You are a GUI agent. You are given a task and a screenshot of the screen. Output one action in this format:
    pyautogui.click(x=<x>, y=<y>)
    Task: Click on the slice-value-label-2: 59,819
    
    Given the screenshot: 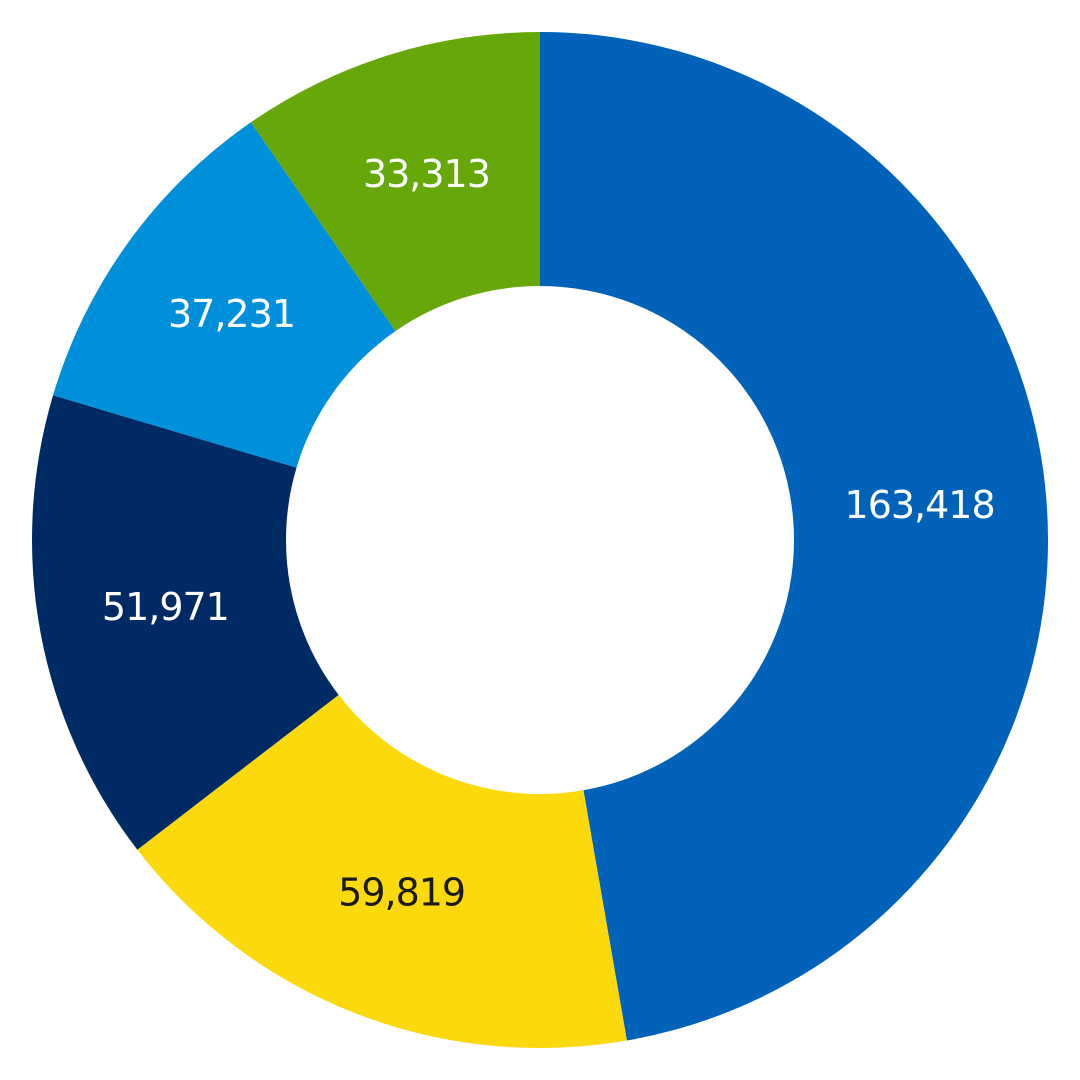 What is the action you would take?
    pyautogui.click(x=401, y=892)
    